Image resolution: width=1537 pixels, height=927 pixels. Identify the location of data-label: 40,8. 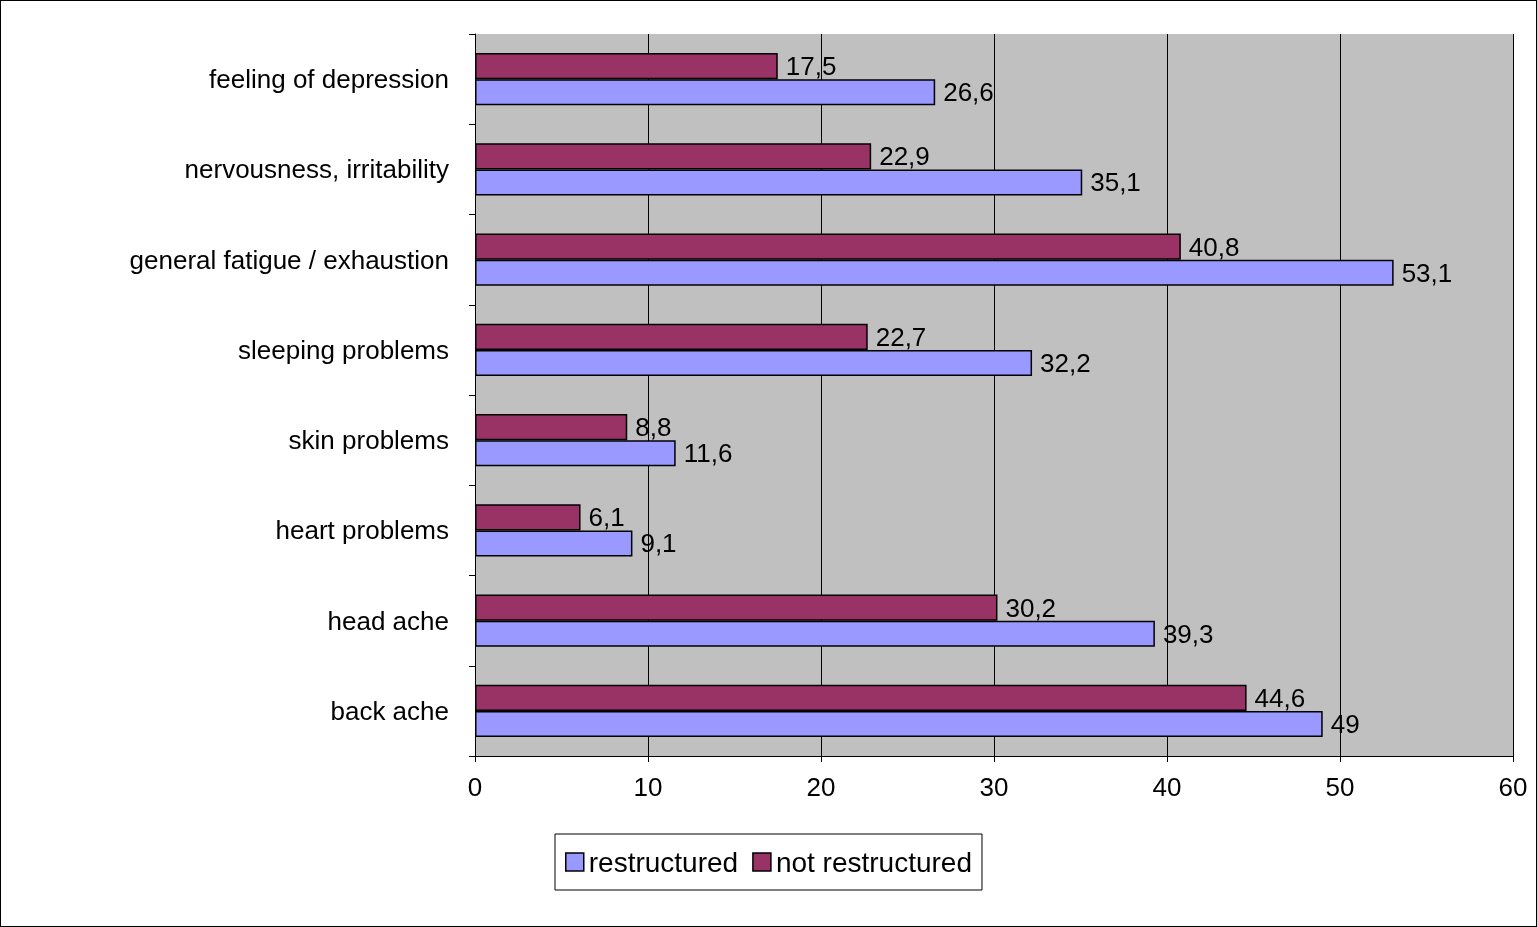
(1214, 246).